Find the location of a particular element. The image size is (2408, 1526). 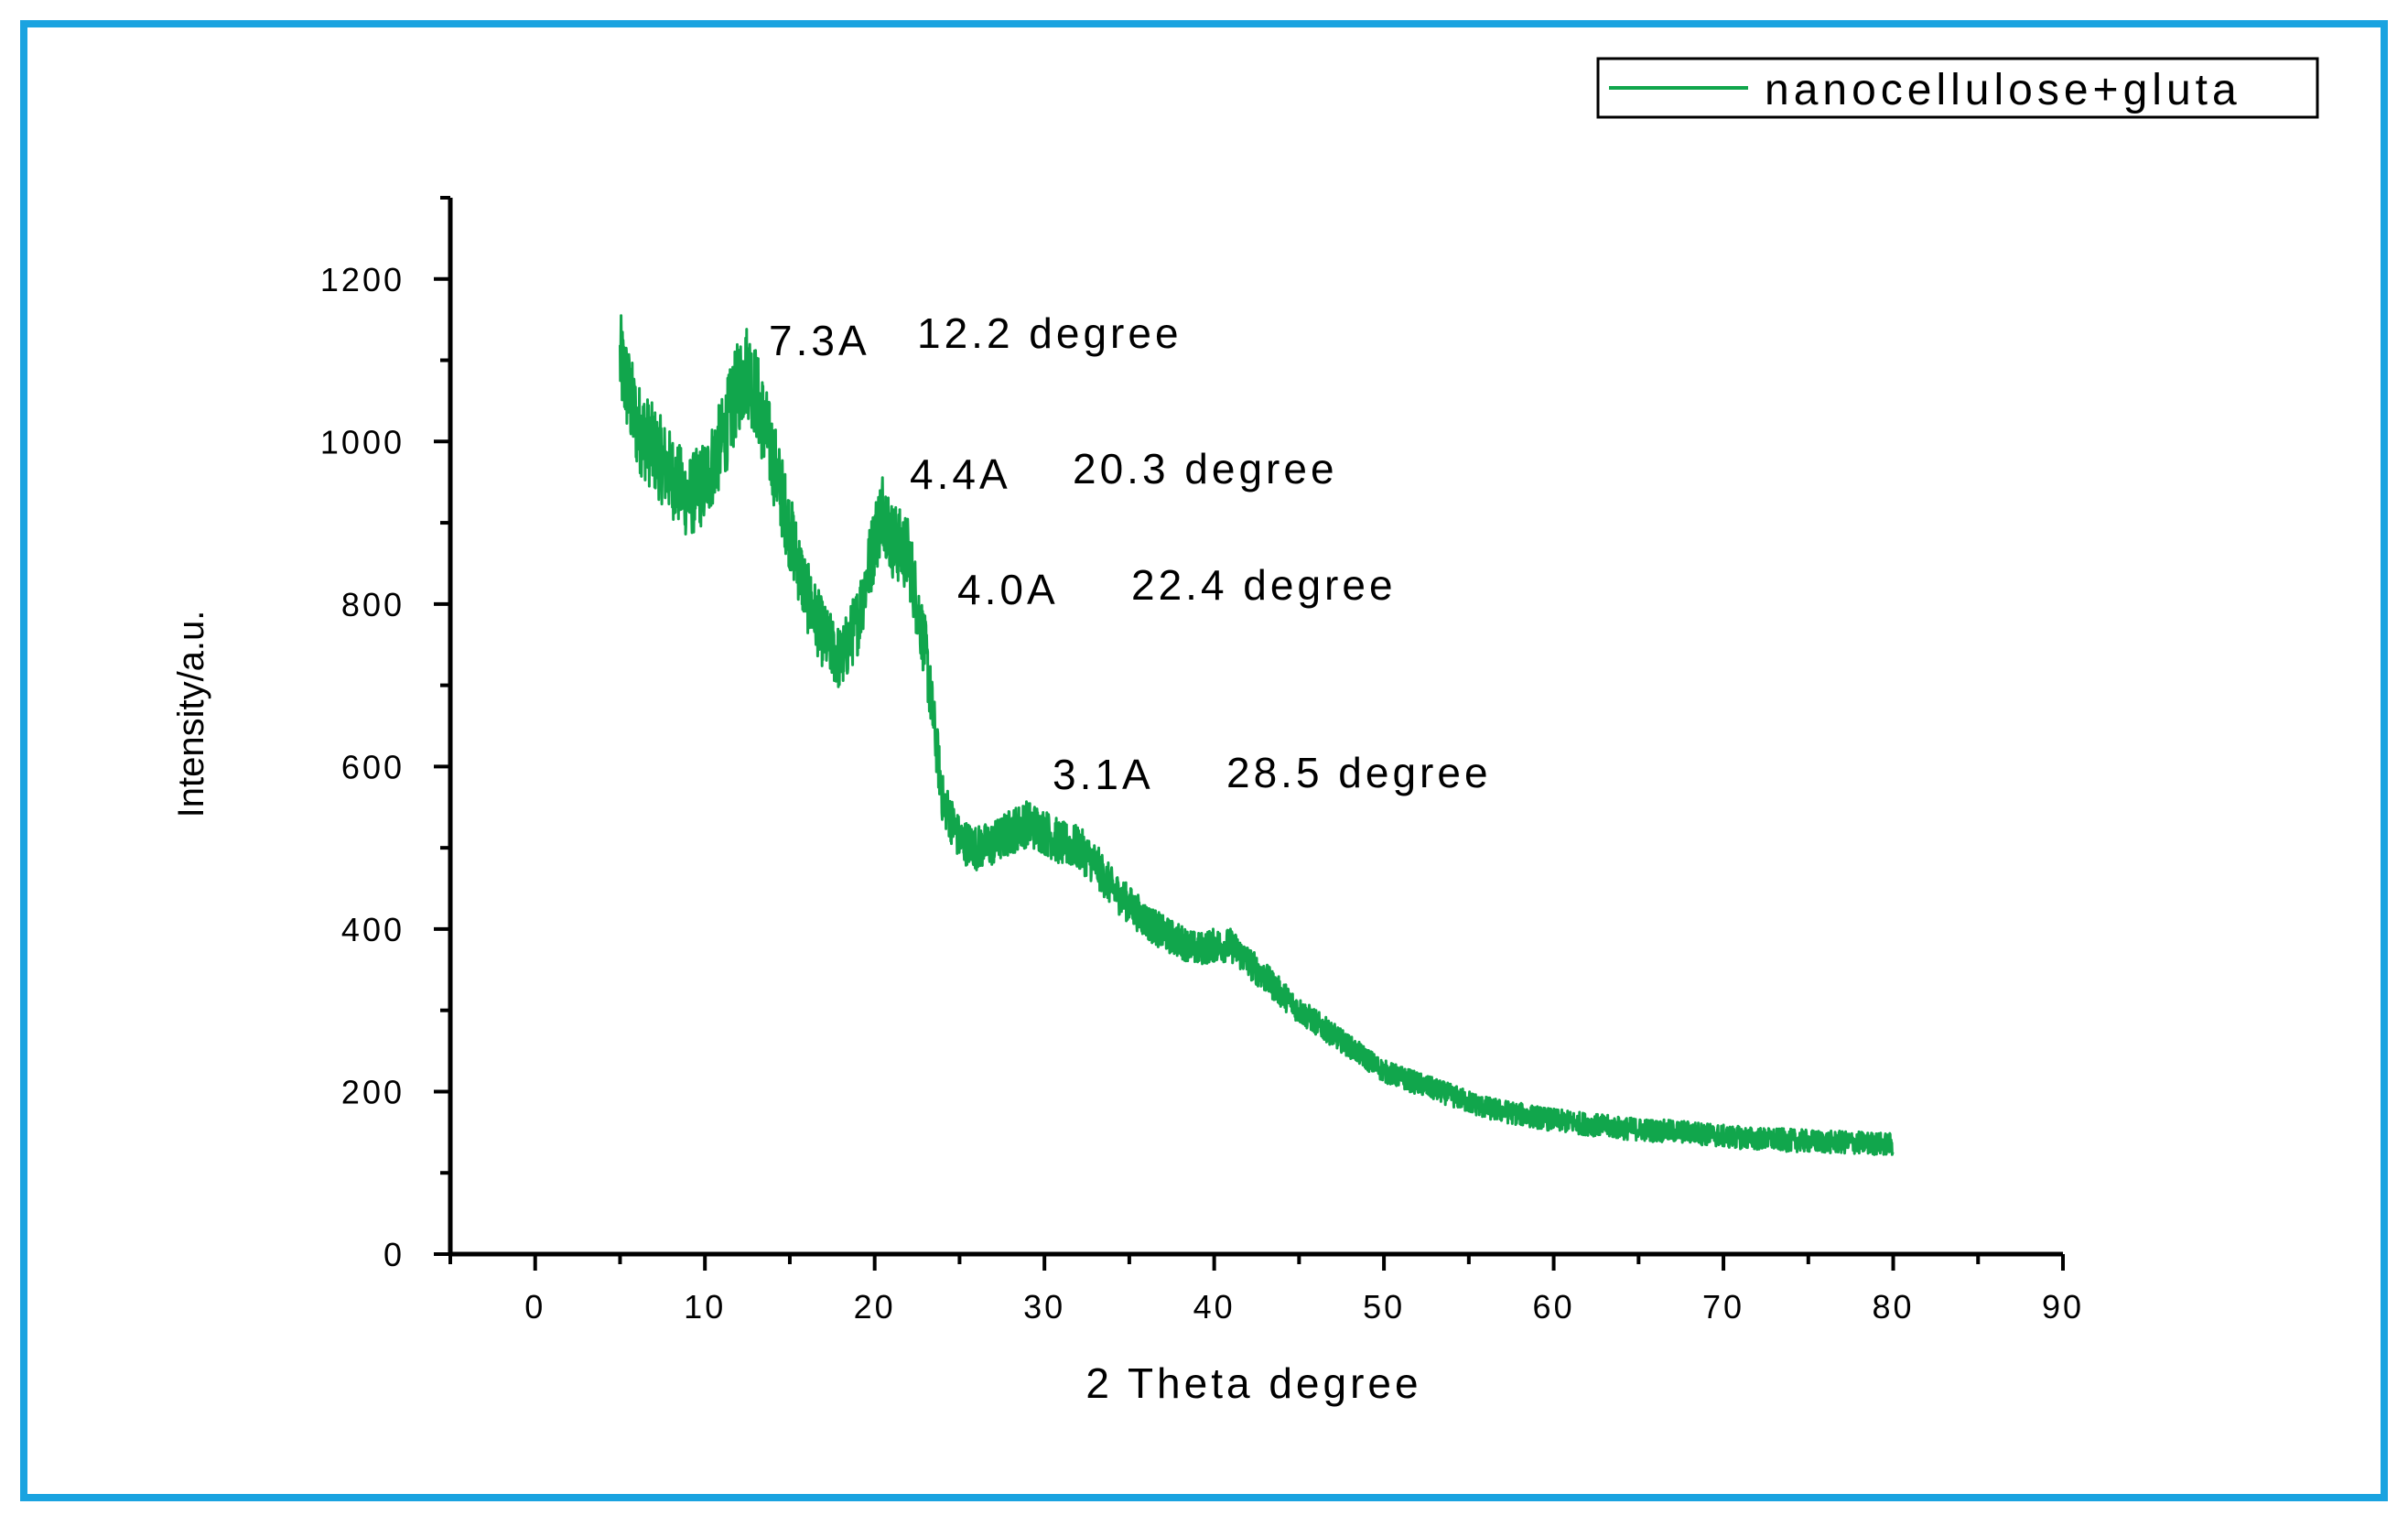

y-tick-label: 800 is located at coordinates (373, 604).